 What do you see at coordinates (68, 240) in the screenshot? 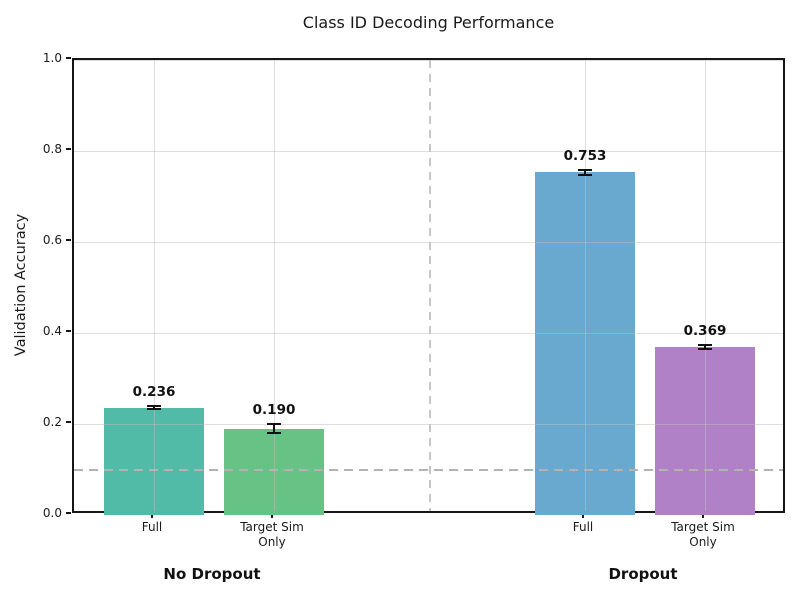
I see `y-tick-0.6` at bounding box center [68, 240].